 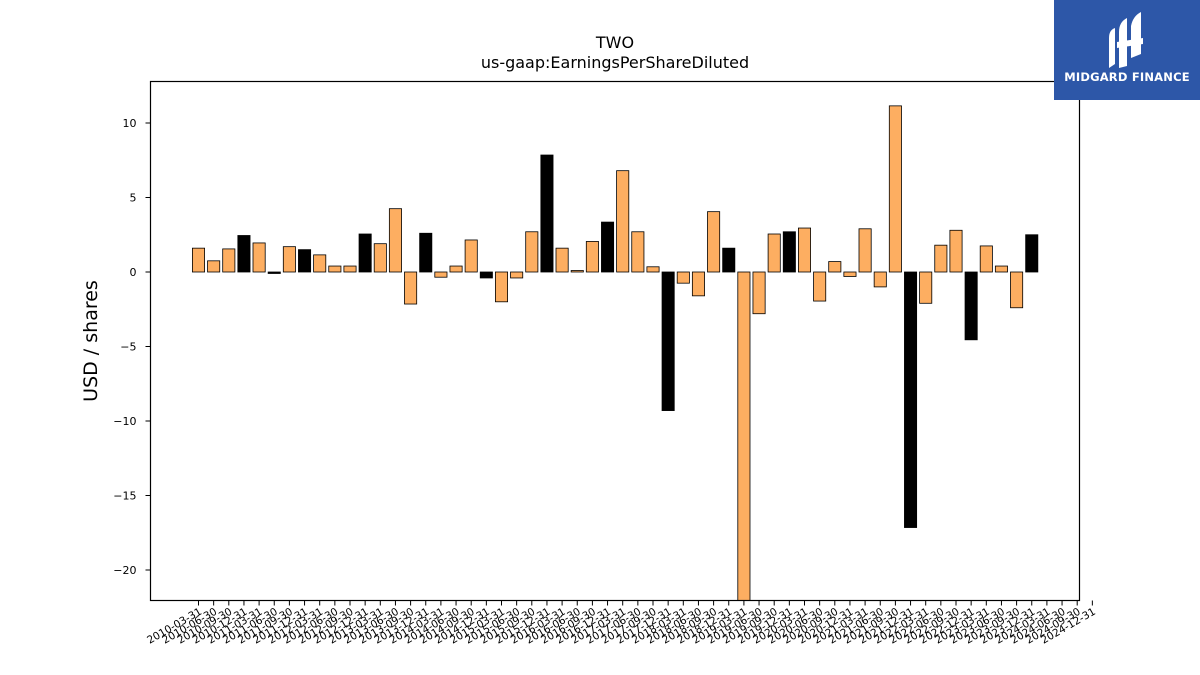 I want to click on chart-title: TWO, so click(x=614, y=42).